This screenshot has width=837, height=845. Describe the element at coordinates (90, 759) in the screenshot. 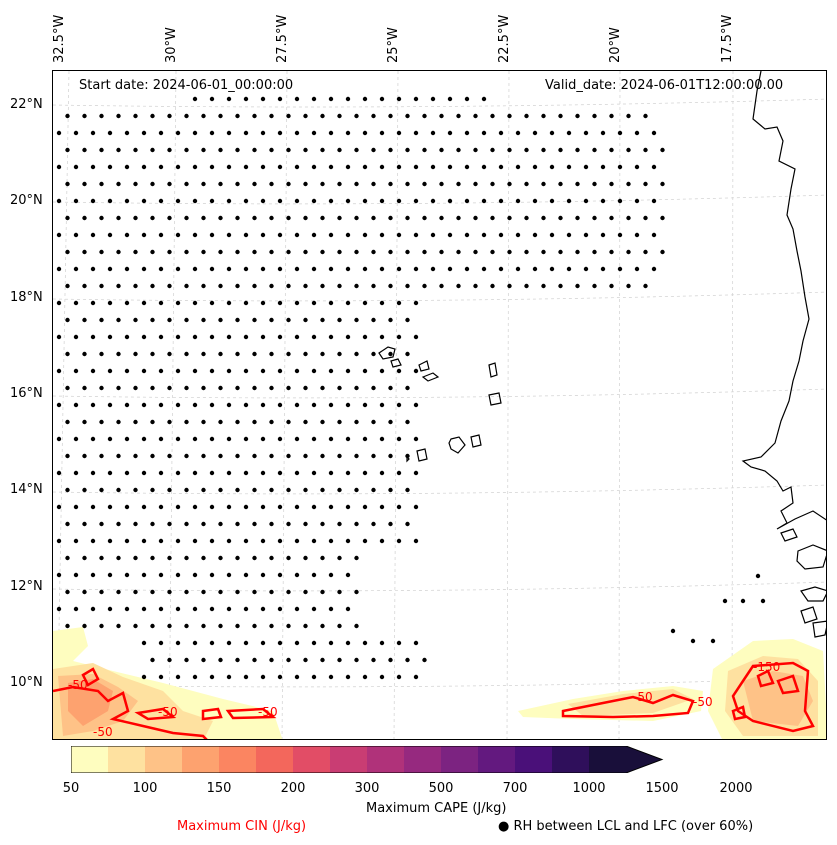

I see `colorbar-segment` at that location.